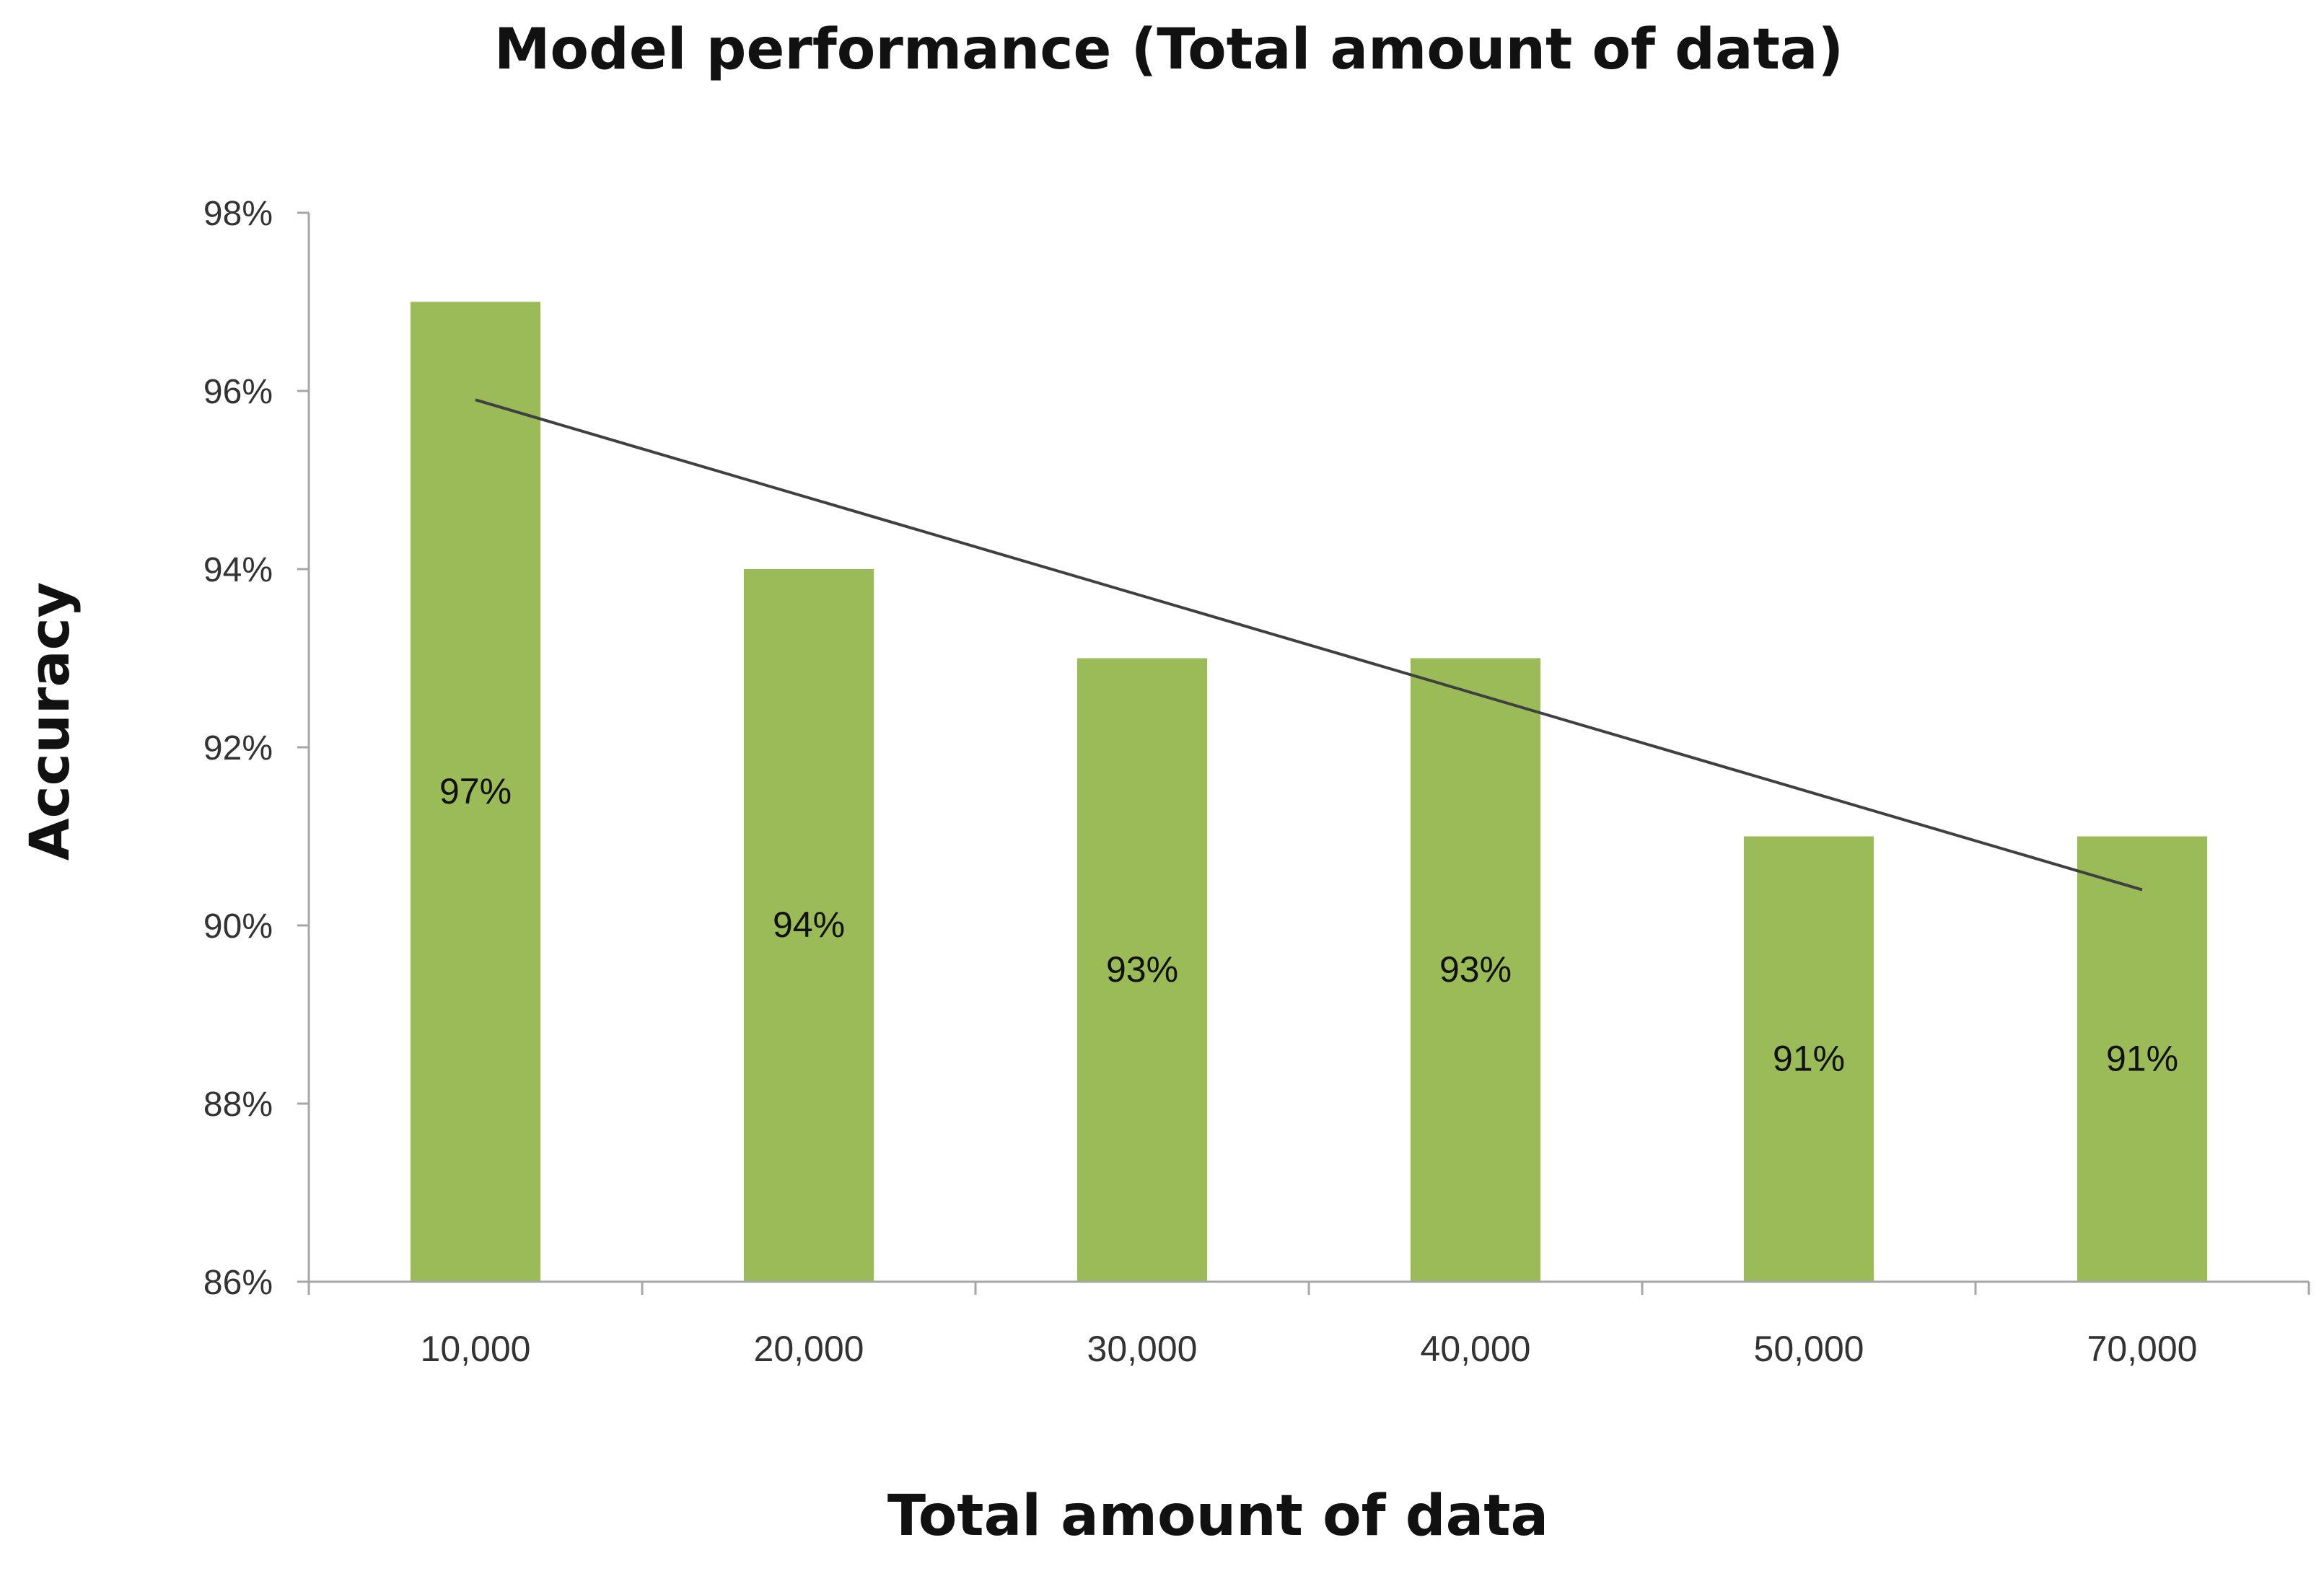 The image size is (2324, 1571). What do you see at coordinates (2142, 1349) in the screenshot?
I see `x-tick-label-6: 70,000` at bounding box center [2142, 1349].